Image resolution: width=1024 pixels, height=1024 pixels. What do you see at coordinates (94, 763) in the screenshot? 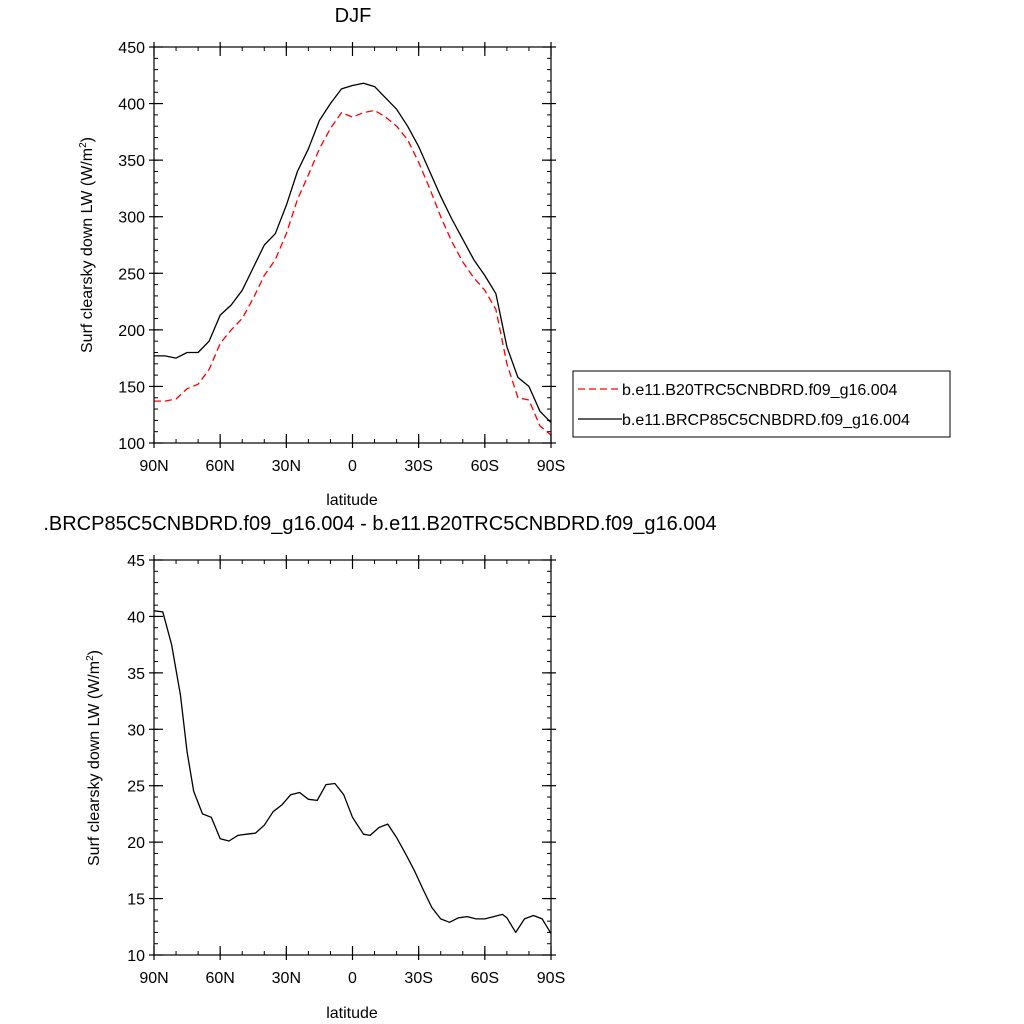
I see `bottom-chart-ylabel-main: Surf clearsky down LW (W/m` at bounding box center [94, 763].